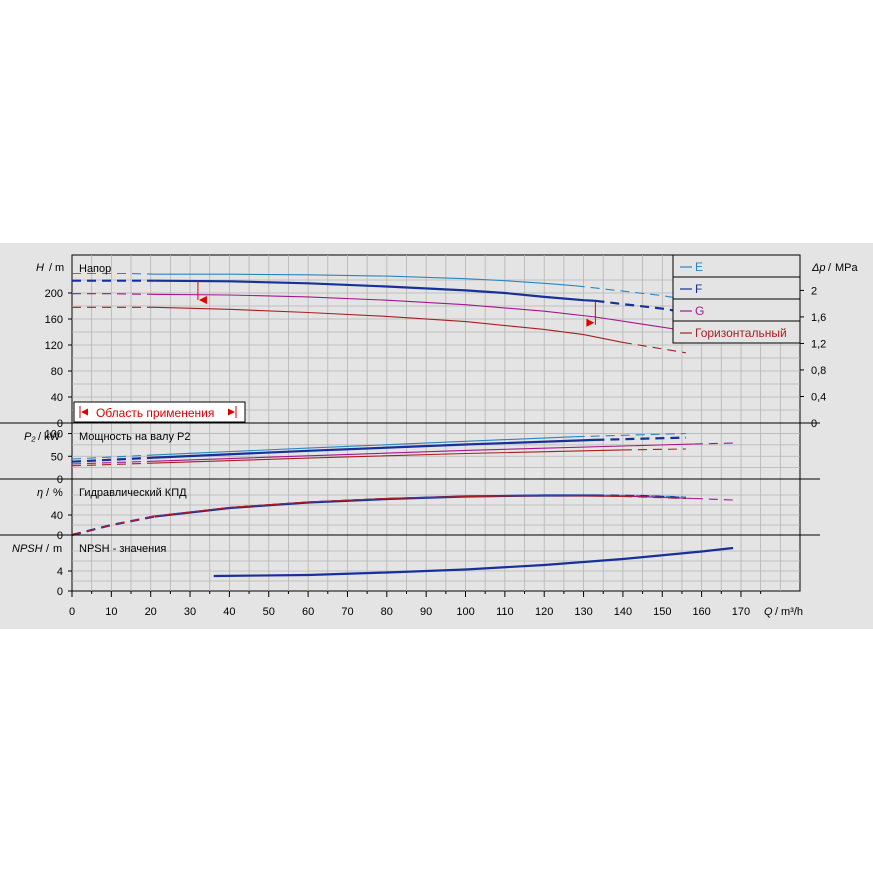 This screenshot has width=873, height=873. What do you see at coordinates (699, 311) in the screenshot?
I see `legend-label-g: G` at bounding box center [699, 311].